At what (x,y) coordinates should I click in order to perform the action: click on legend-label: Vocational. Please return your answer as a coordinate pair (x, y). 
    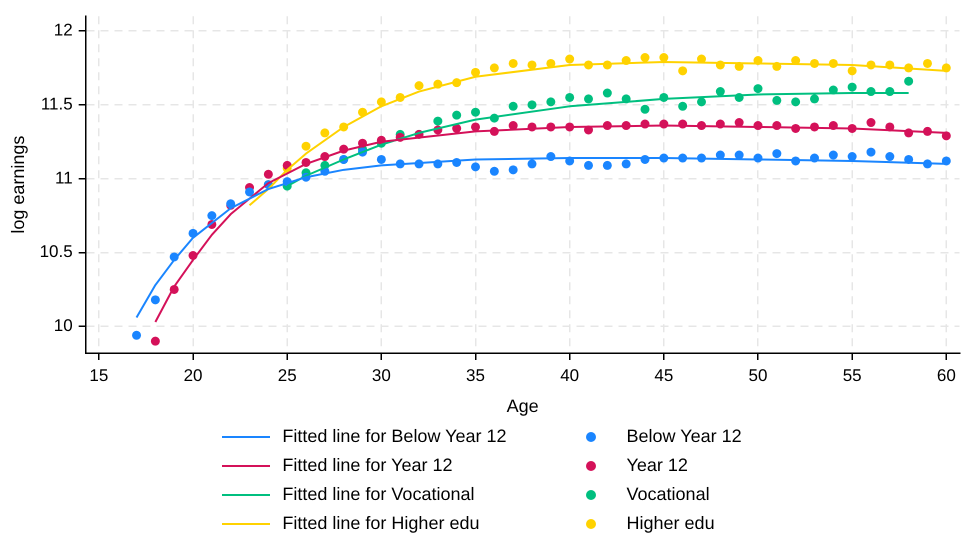
    Looking at the image, I should click on (668, 494).